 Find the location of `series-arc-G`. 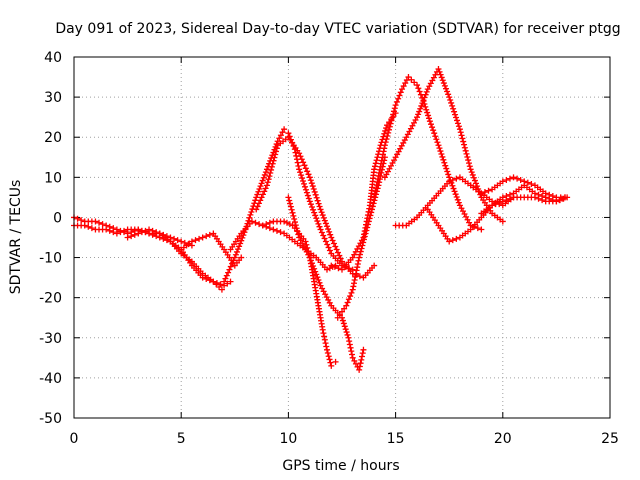

series-arc-G is located at coordinates (315, 207).